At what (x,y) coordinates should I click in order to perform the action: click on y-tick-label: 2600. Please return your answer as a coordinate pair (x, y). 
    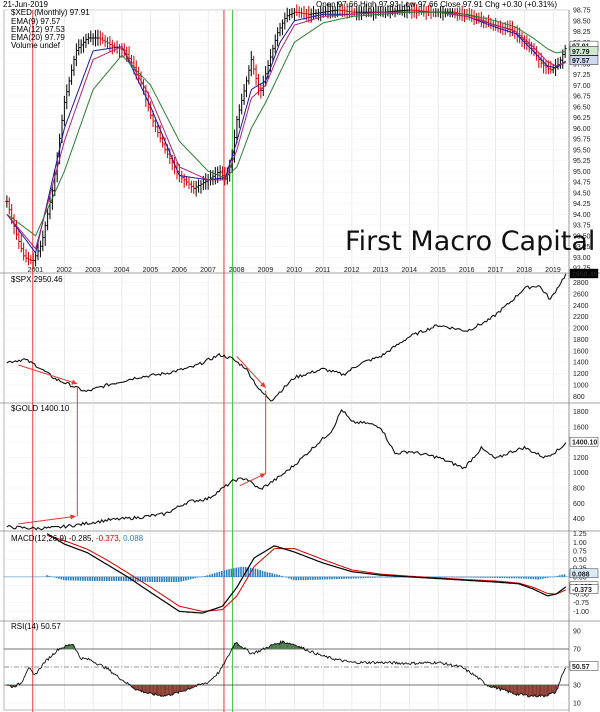
    Looking at the image, I should click on (581, 294).